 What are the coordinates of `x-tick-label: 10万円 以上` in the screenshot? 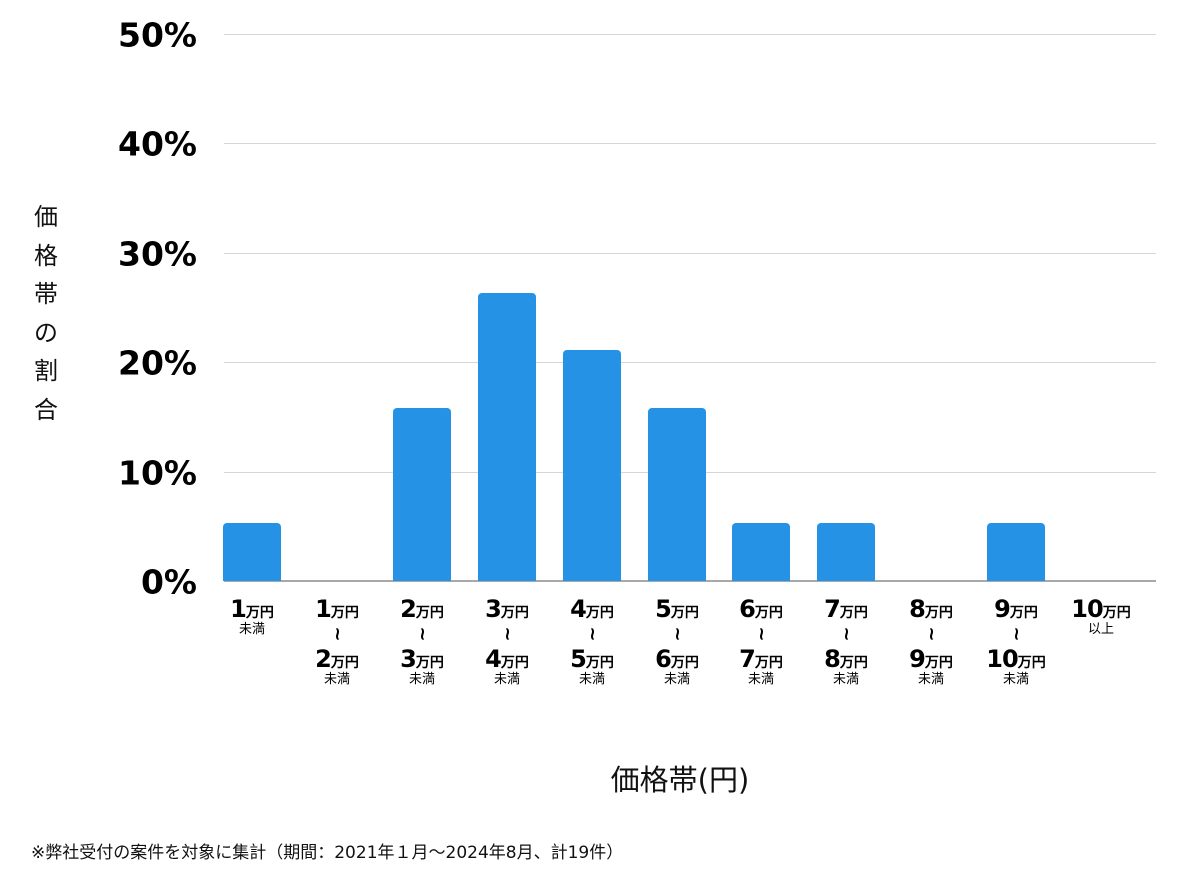 It's located at (1101, 616).